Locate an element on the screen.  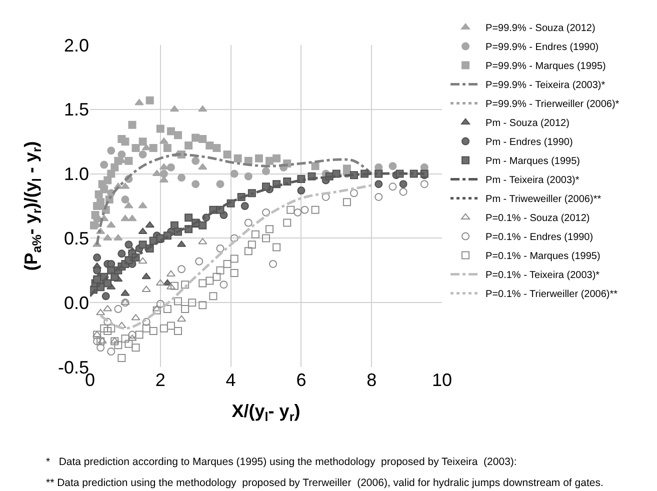
legend-label: P=0.1% - Marques (1995) is located at coordinates (543, 256).